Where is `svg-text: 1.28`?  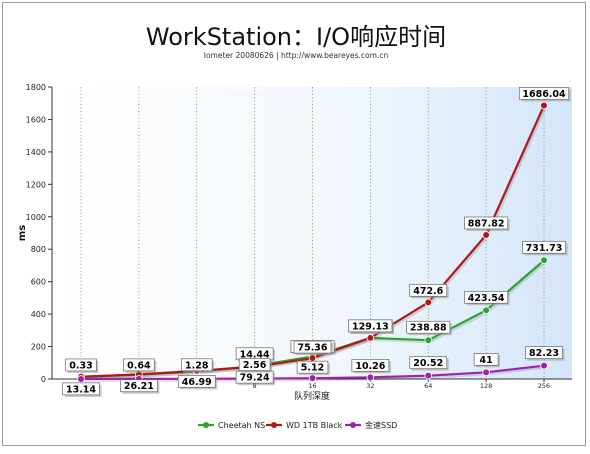 svg-text: 1.28 is located at coordinates (197, 365).